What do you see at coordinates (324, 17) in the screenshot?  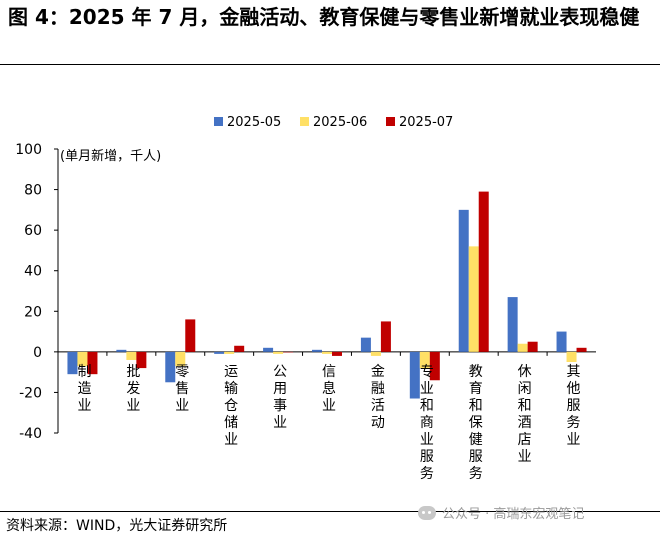 I see `chart-title: 图 4：2025 年 7 月，金融活动、教育保健与零售业新增就业表现稳健` at bounding box center [324, 17].